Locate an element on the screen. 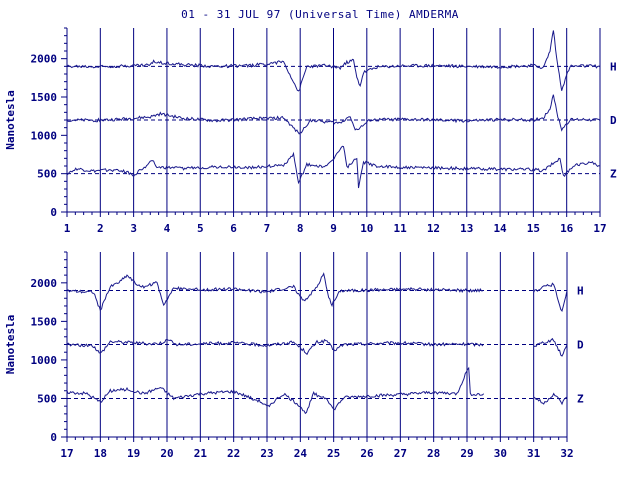 The width and height of the screenshot is (640, 480). x-tick-label: 19 is located at coordinates (133, 453).